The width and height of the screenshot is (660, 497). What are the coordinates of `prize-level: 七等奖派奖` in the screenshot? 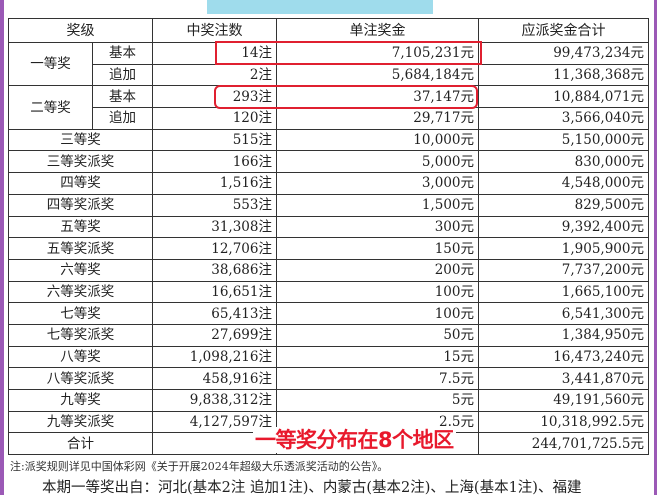 It's located at (80, 335).